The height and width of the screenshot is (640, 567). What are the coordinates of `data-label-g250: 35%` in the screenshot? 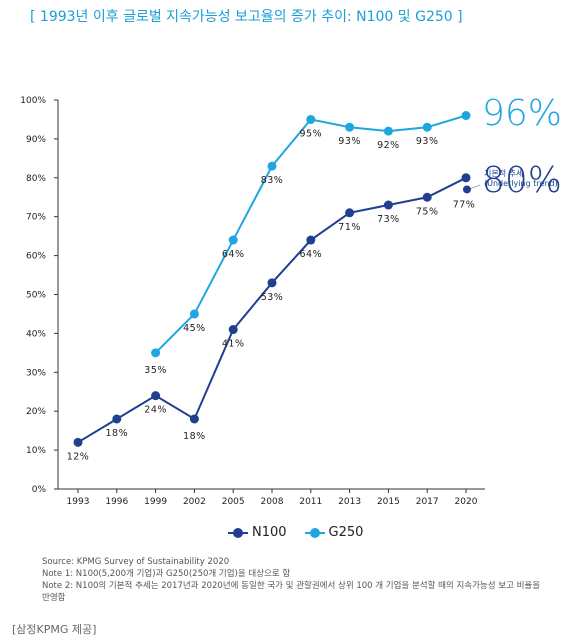 It's located at (155, 370).